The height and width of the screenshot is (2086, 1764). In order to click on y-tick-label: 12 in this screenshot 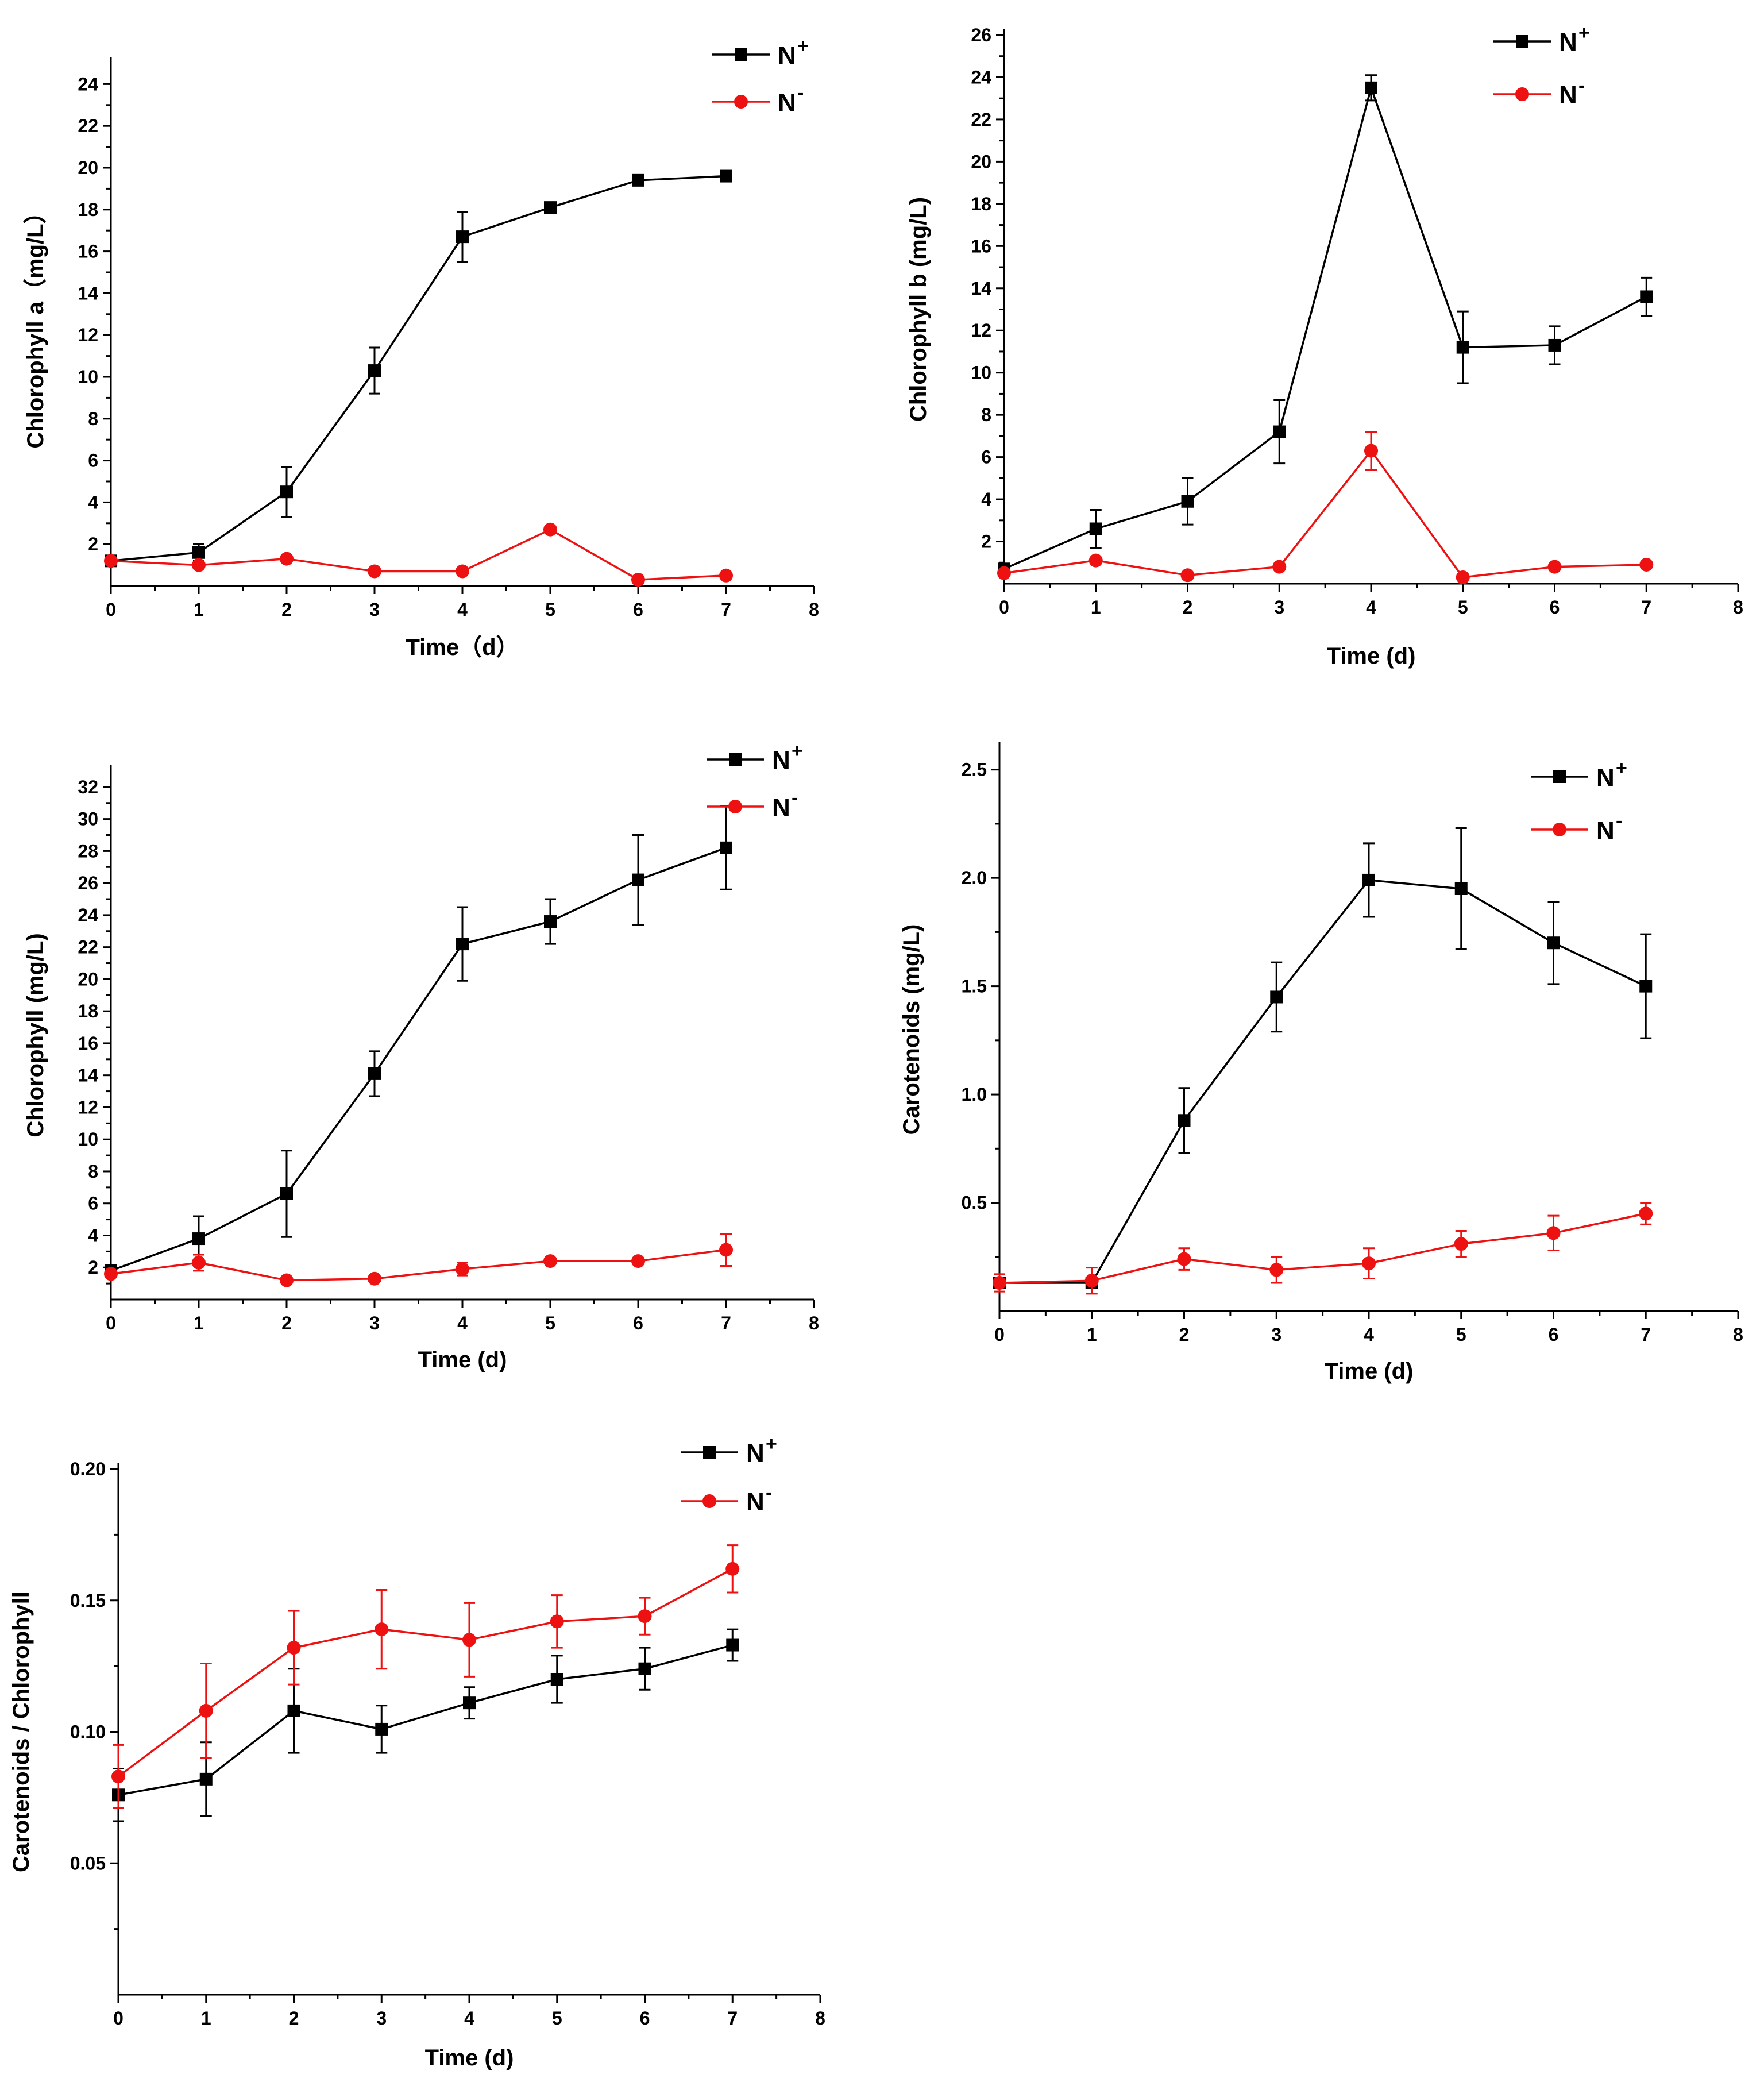, I will do `click(88, 1107)`.